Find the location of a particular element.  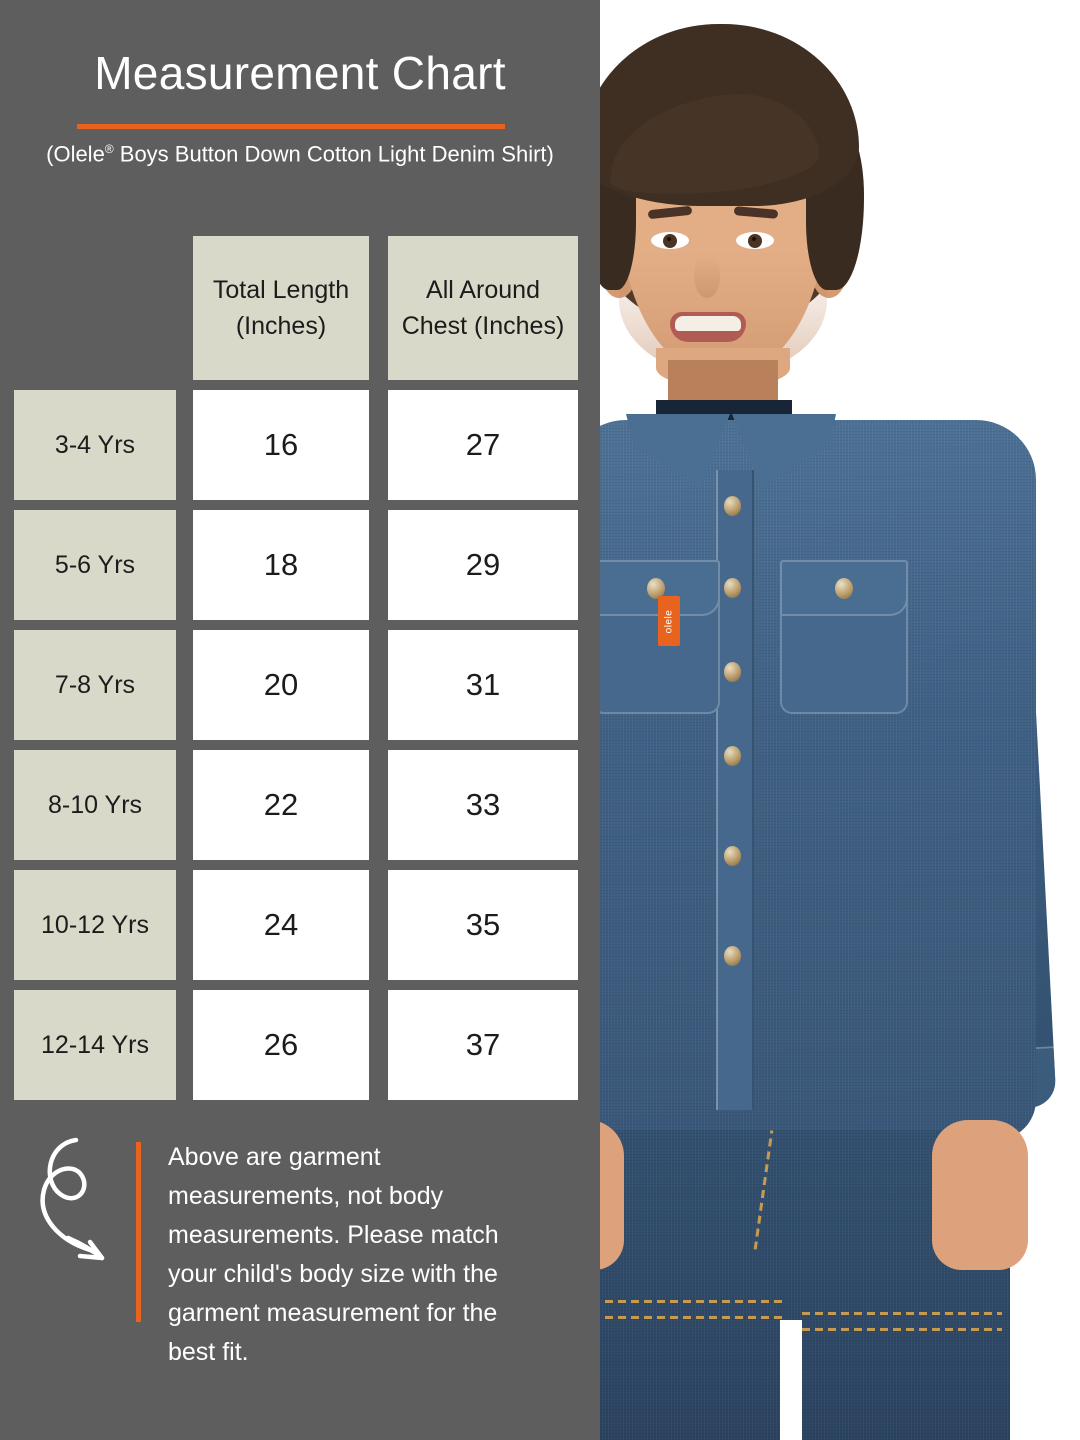

table-row: 10-12 Yrs 24 35 is located at coordinates (300, 925).